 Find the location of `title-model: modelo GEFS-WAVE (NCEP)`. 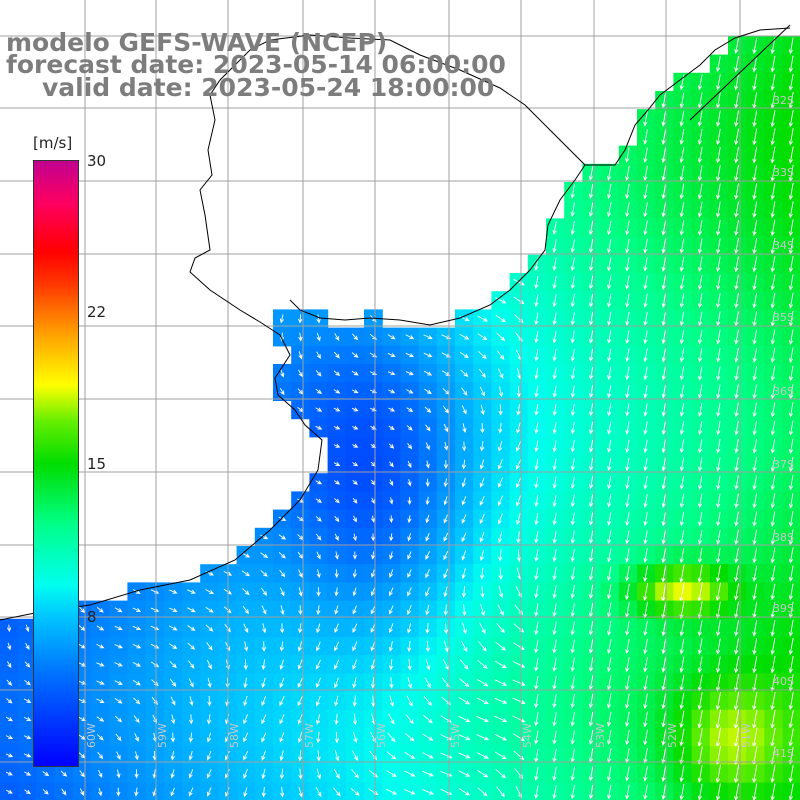

title-model: modelo GEFS-WAVE (NCEP) is located at coordinates (197, 42).